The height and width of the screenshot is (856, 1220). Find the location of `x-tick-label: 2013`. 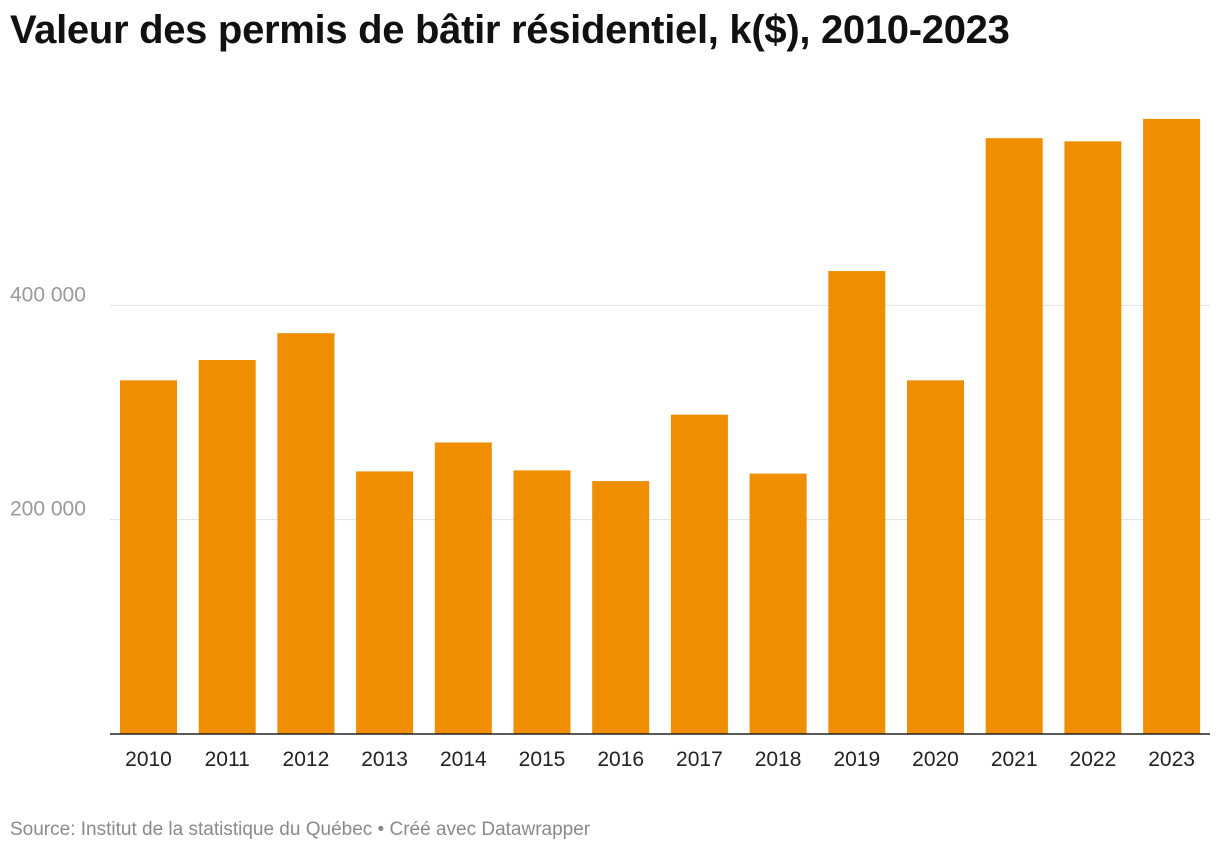

x-tick-label: 2013 is located at coordinates (384, 759).